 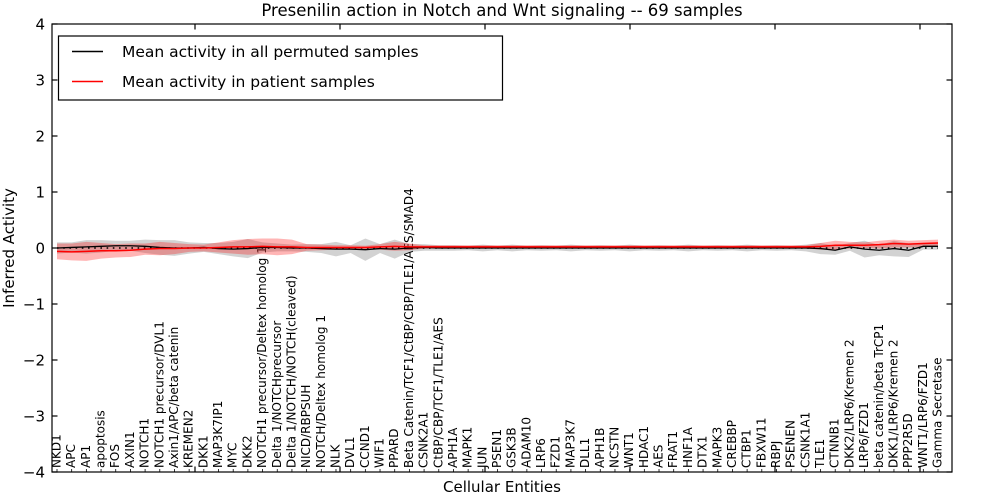 I want to click on permuted-band, so click(x=497, y=249).